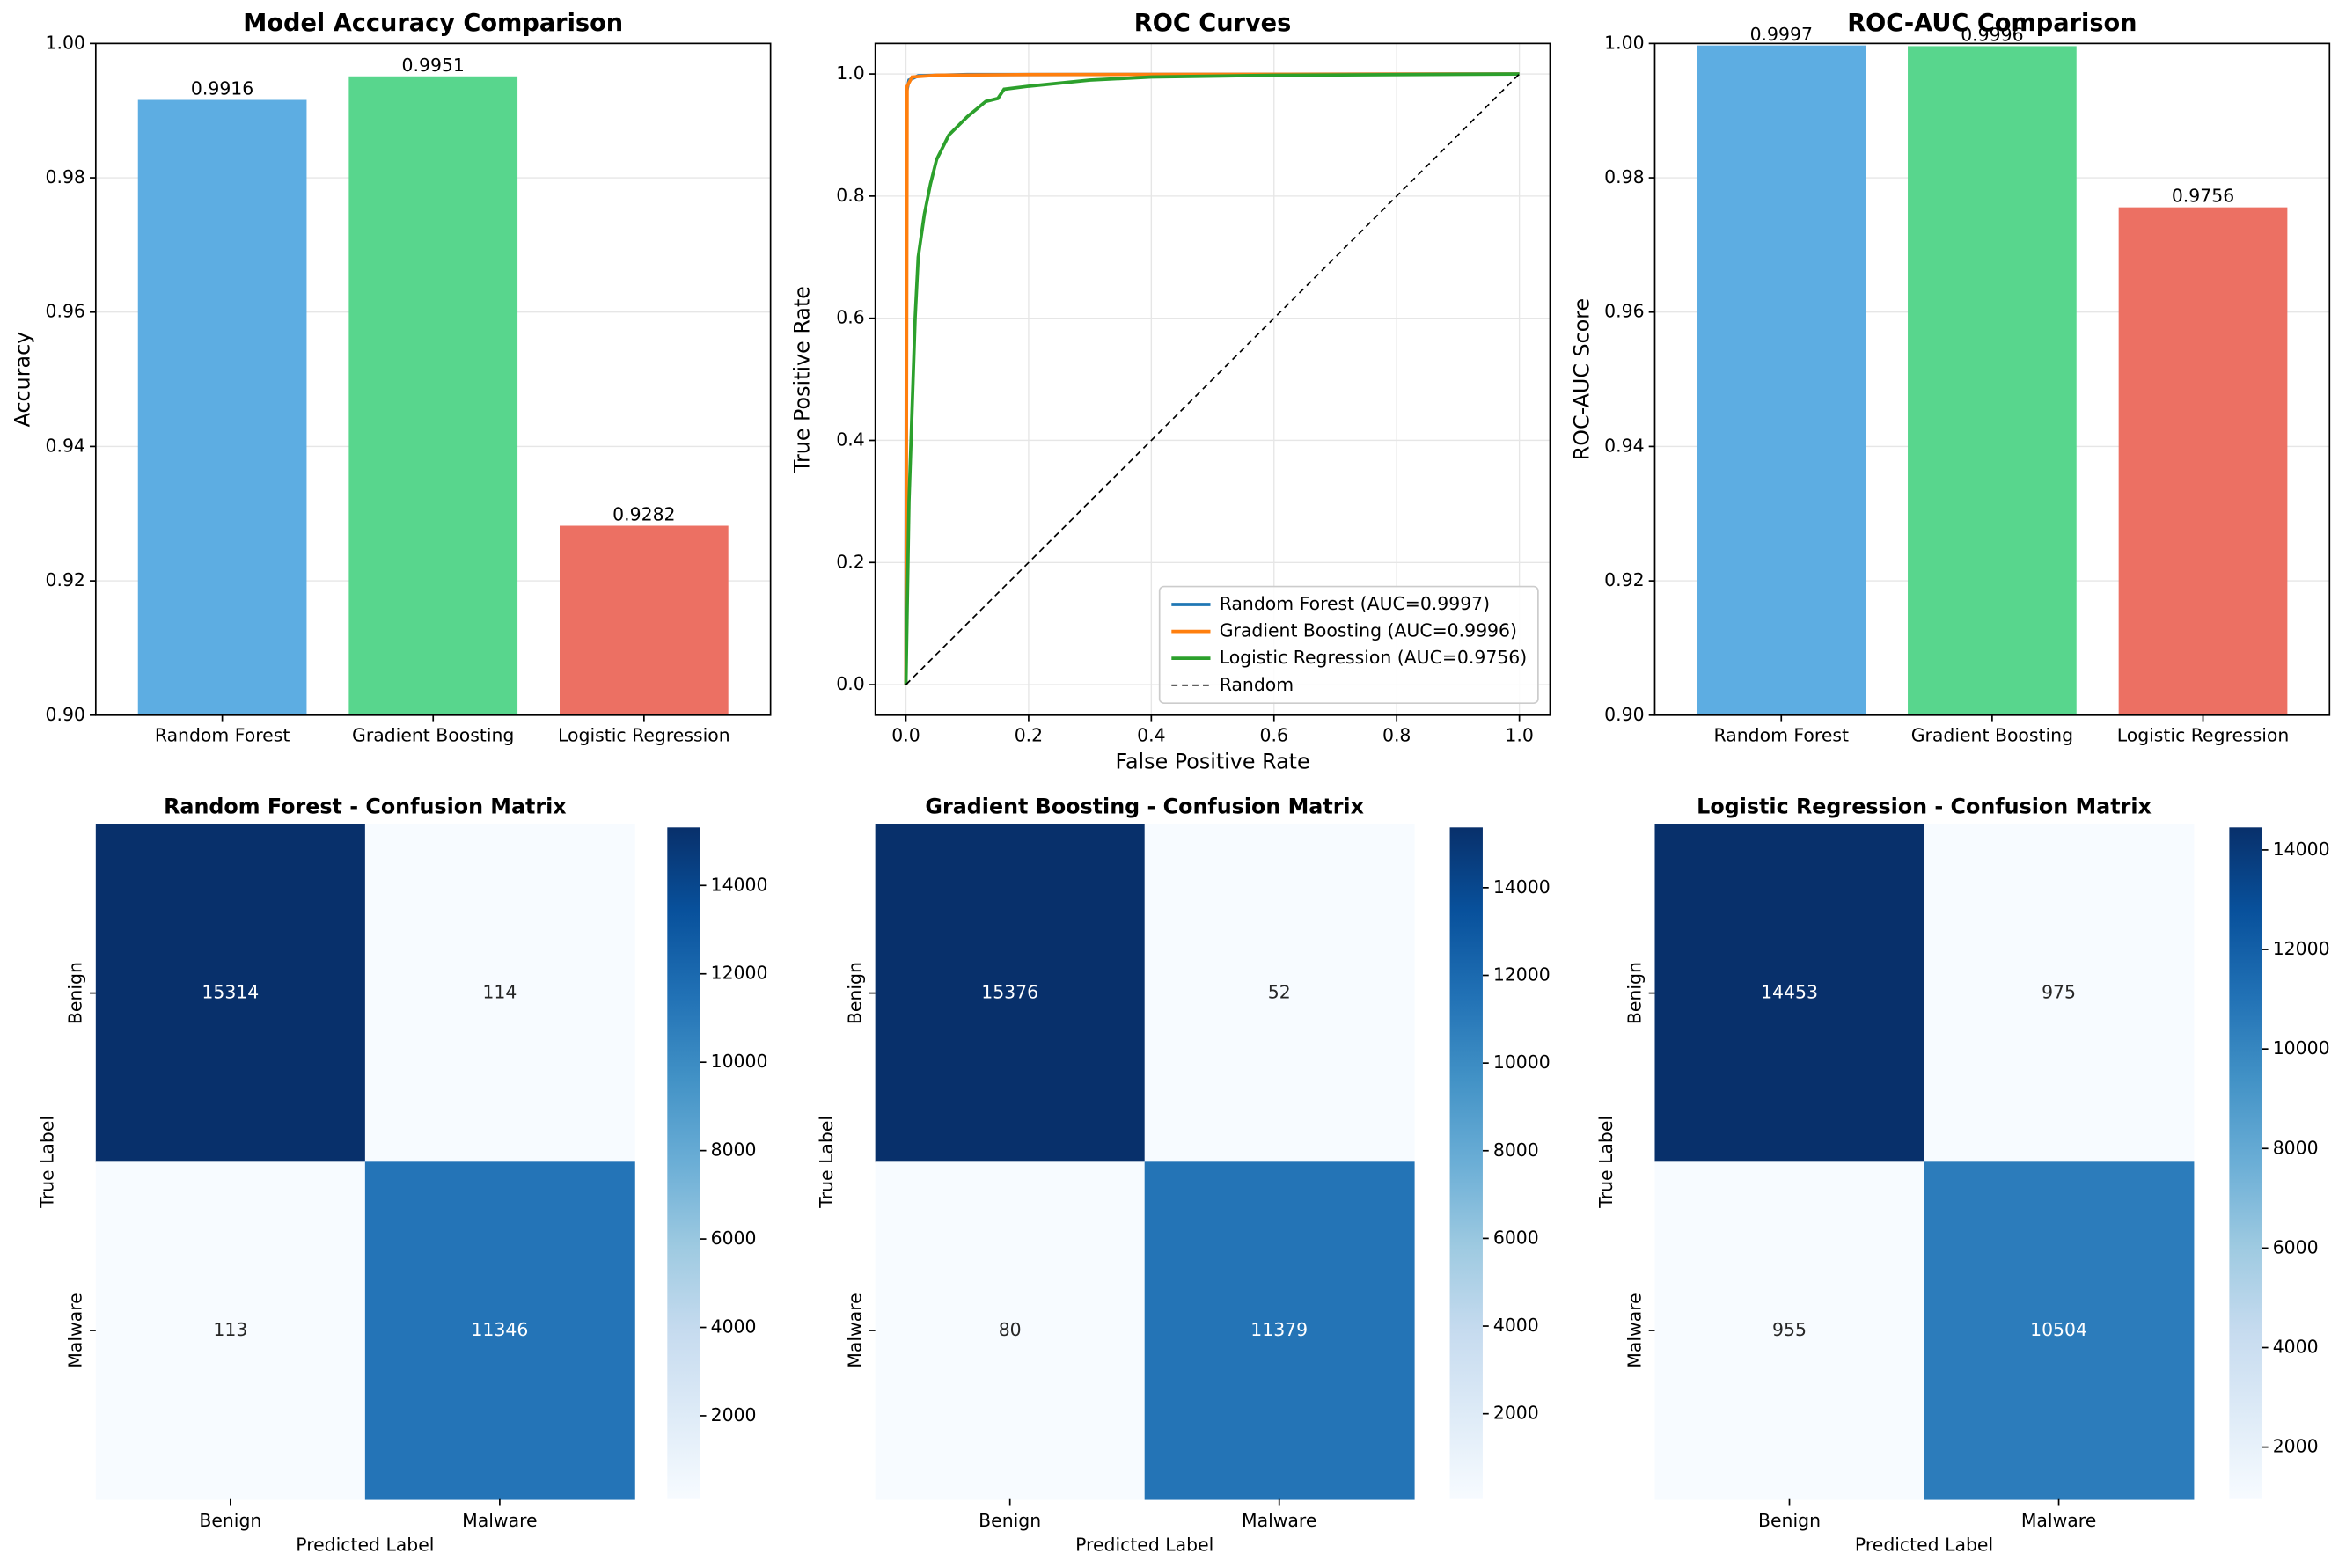 The width and height of the screenshot is (2346, 1568). I want to click on cell-label: 975, so click(2059, 993).